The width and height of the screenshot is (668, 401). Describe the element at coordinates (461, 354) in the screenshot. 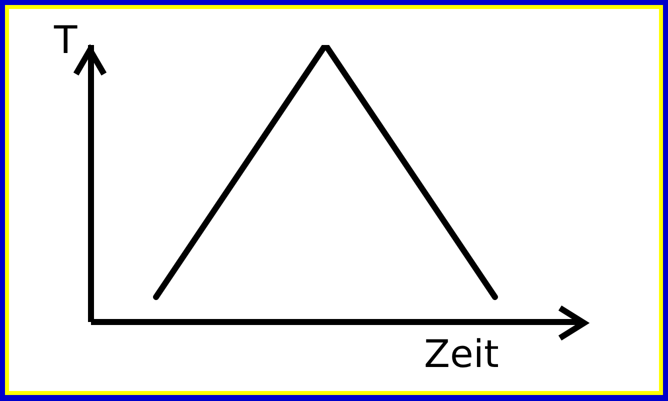

I see `x-axis-title: Zeit` at that location.